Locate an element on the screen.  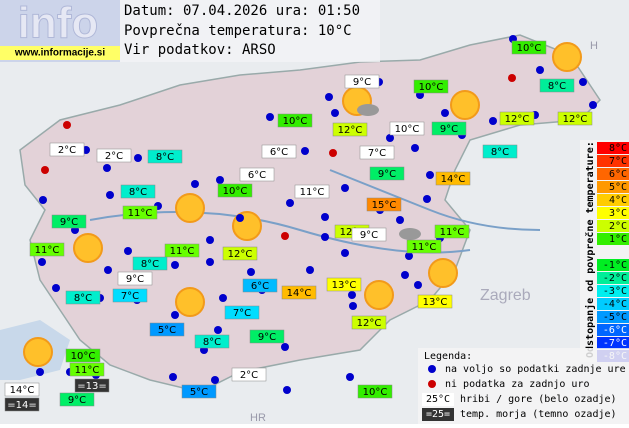
scale-label: -5°C is located at coordinates (615, 317).